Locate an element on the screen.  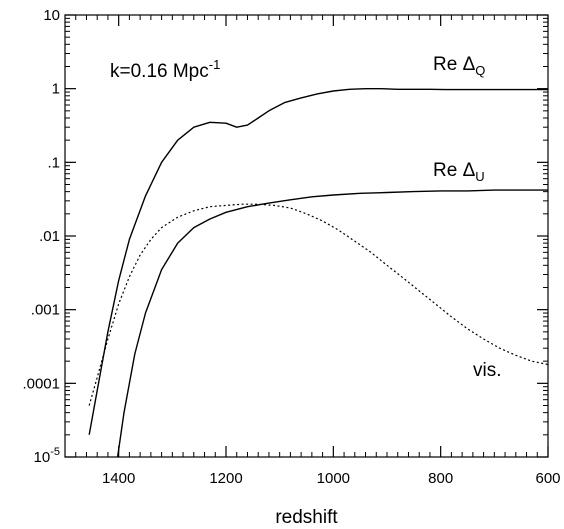
x-tick-label: 1000 is located at coordinates (333, 478).